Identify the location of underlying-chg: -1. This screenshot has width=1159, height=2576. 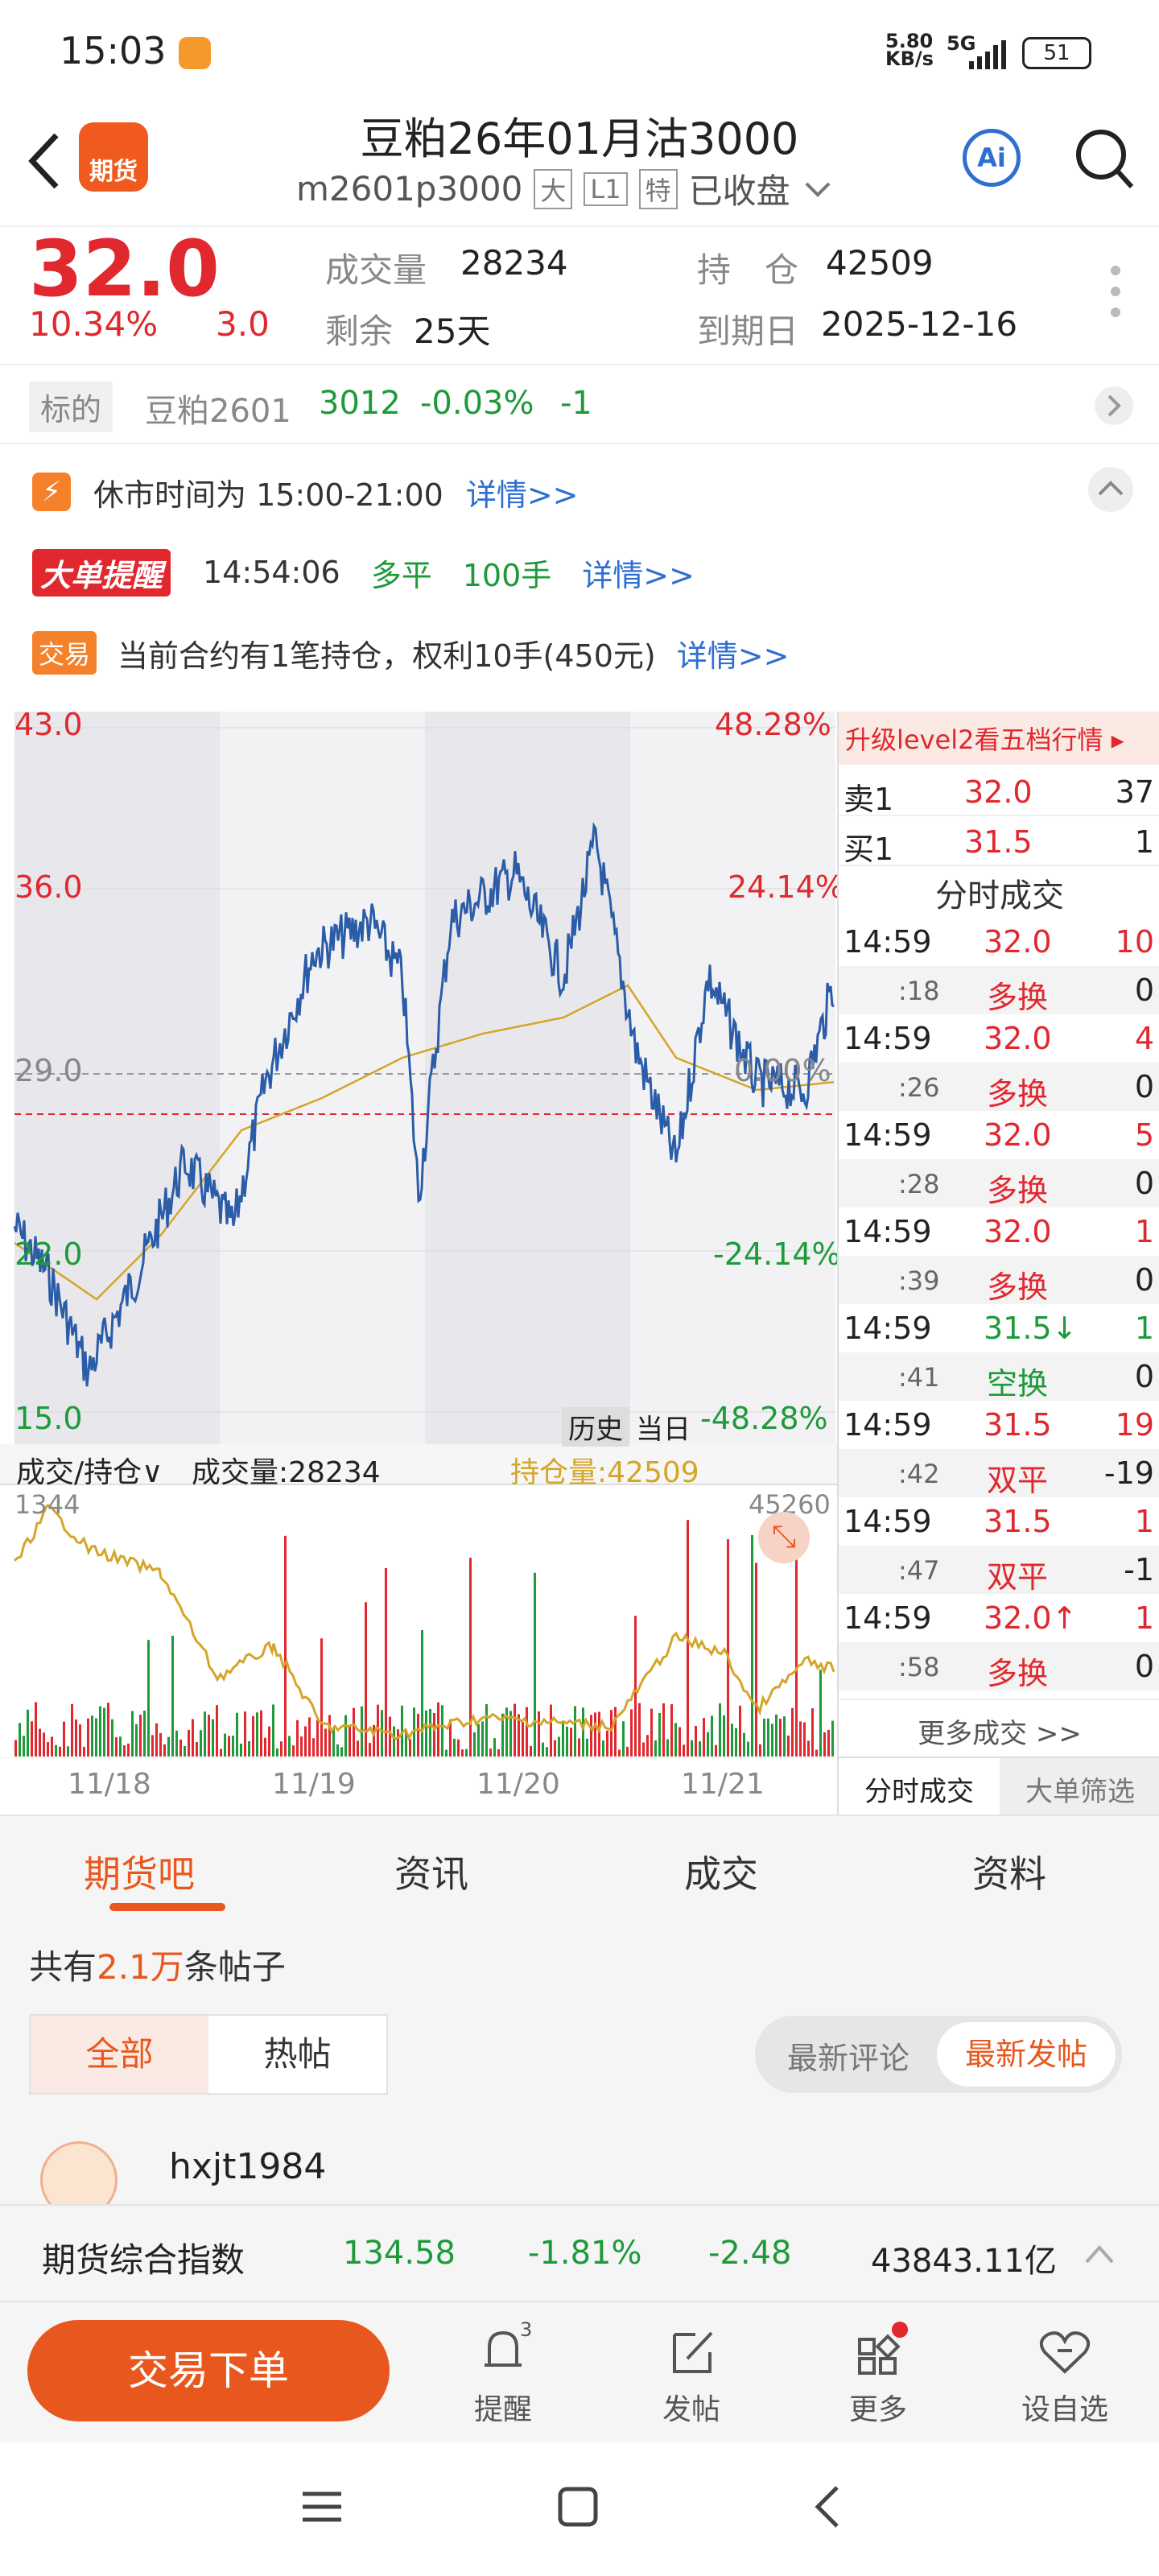
(576, 403).